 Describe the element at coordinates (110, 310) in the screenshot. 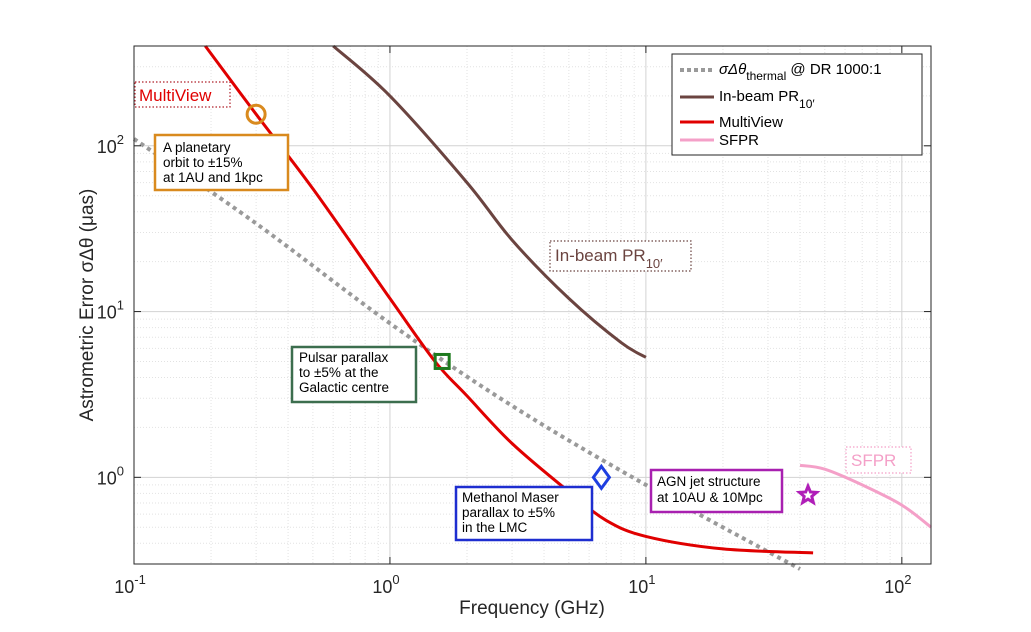

I see `y-tick-label: 10¹` at that location.